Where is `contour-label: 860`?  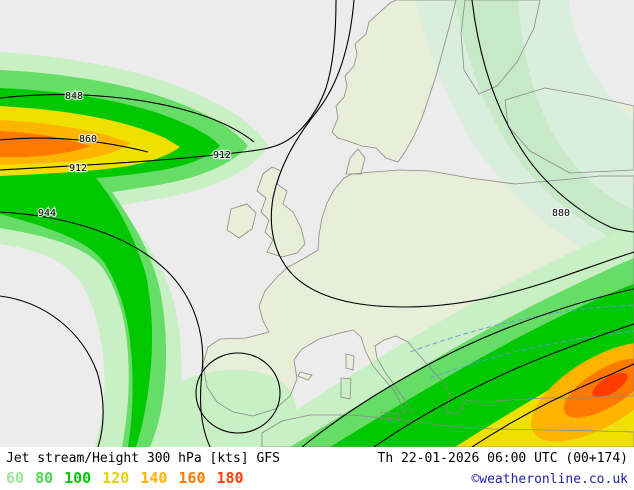
contour-label: 860 is located at coordinates (88, 139).